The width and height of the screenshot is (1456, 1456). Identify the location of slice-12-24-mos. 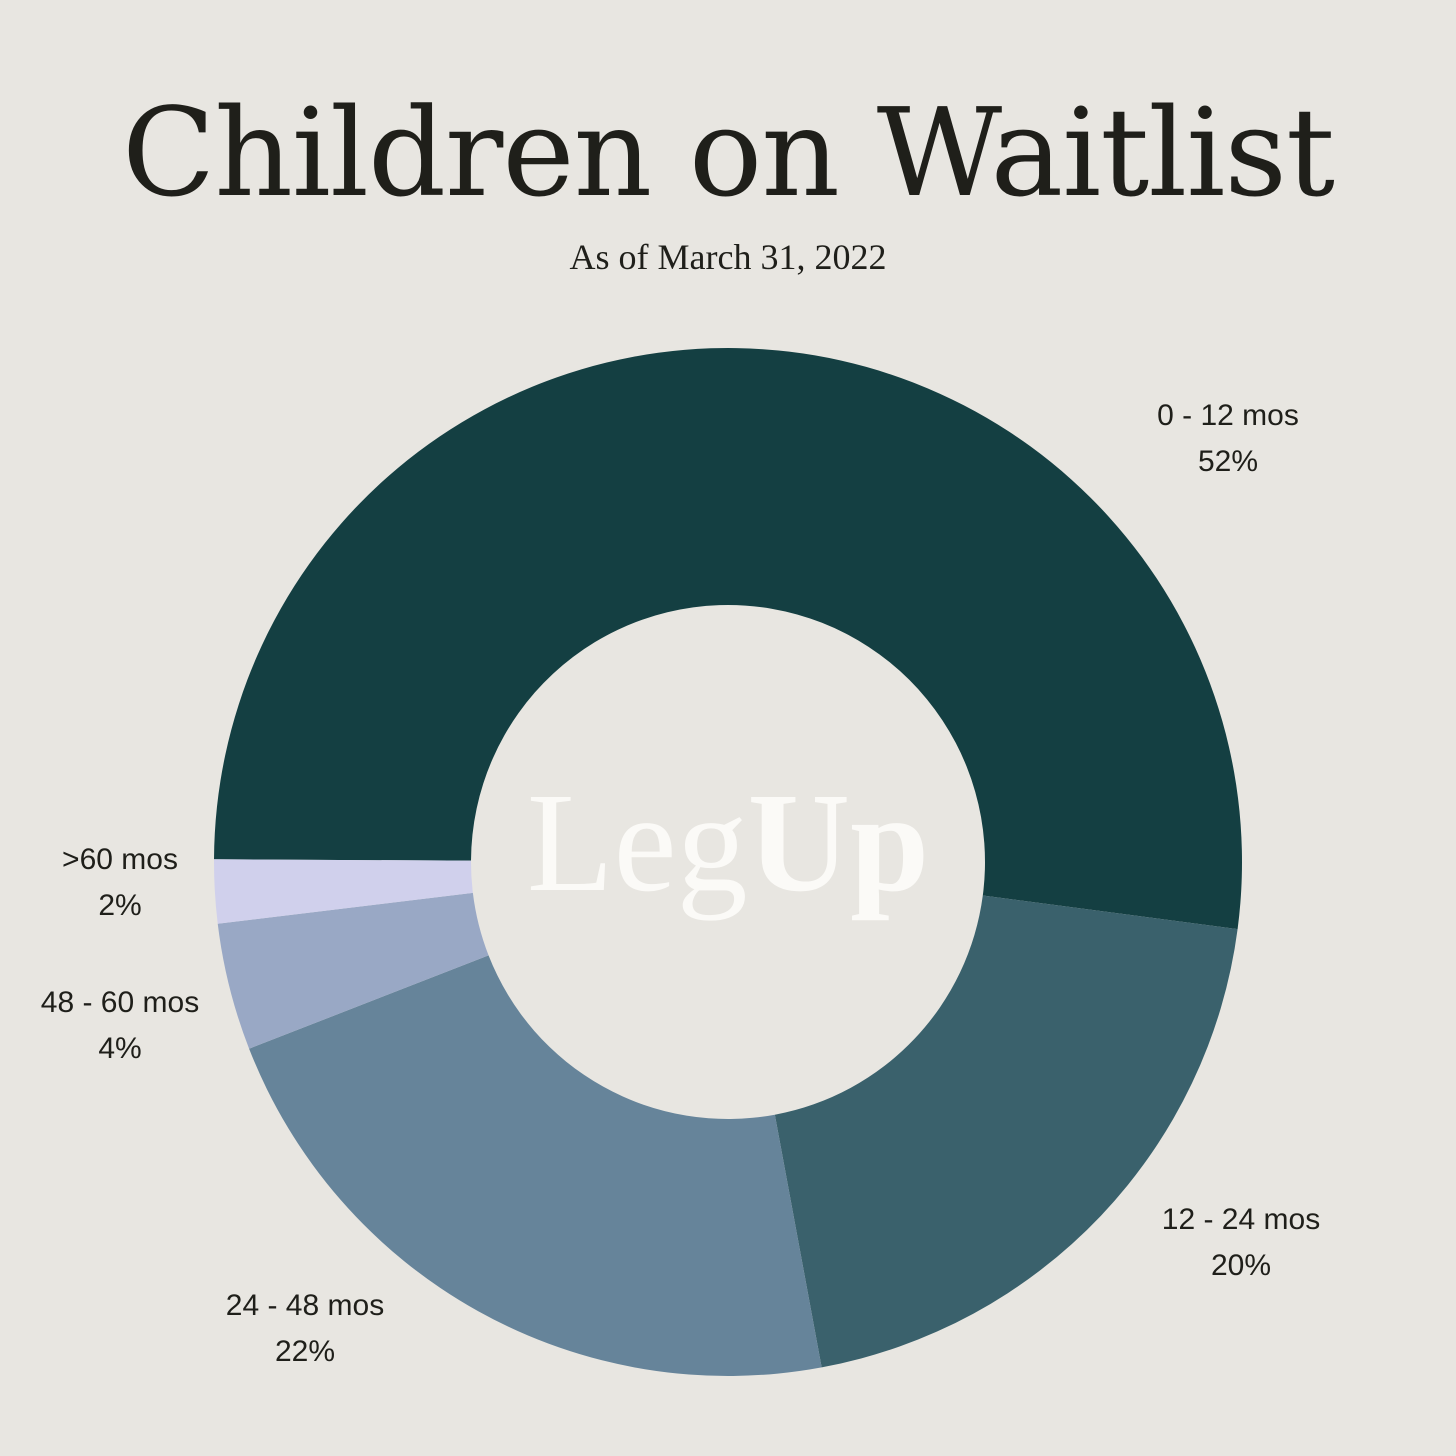
(1006, 1131).